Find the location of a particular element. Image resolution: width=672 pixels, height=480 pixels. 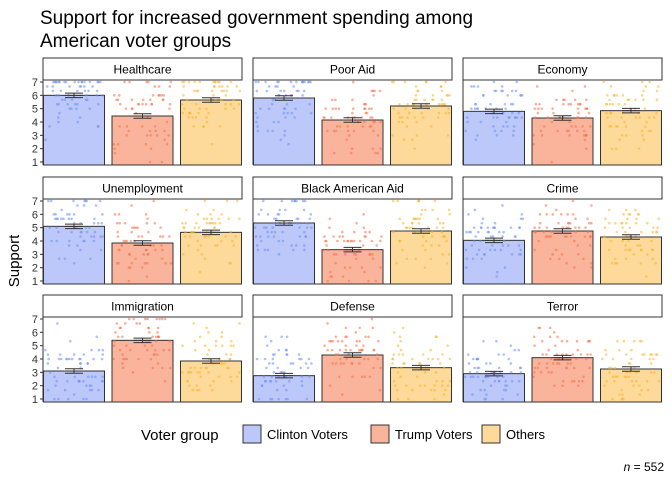

facet-panel: Defense is located at coordinates (352, 348).